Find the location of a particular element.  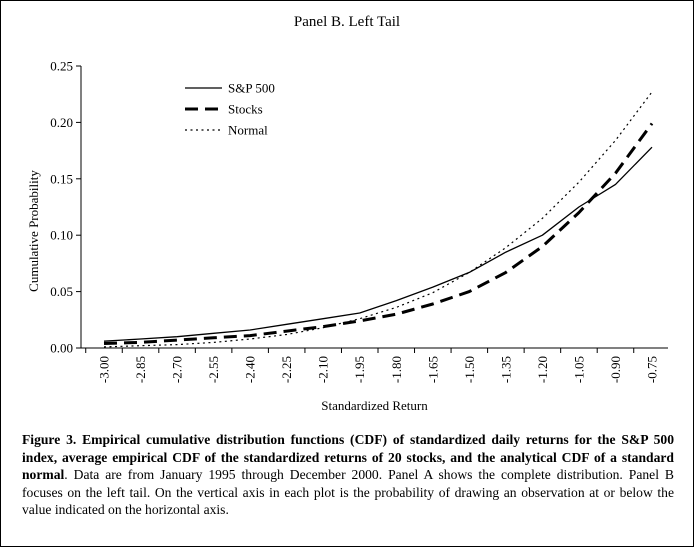

x-tick-label: -2.10 is located at coordinates (323, 369).